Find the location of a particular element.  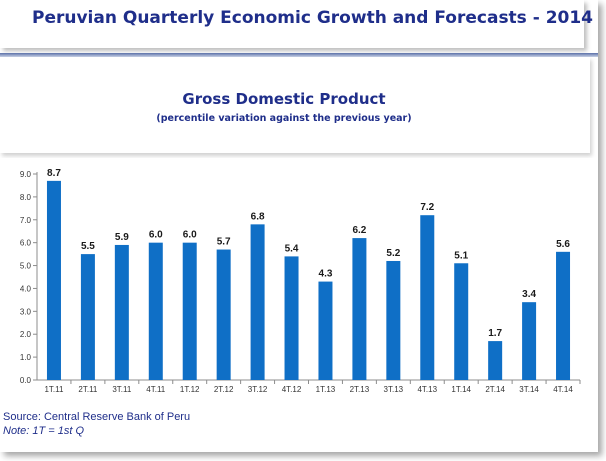

bar-value-label: 8.7 is located at coordinates (54, 173).